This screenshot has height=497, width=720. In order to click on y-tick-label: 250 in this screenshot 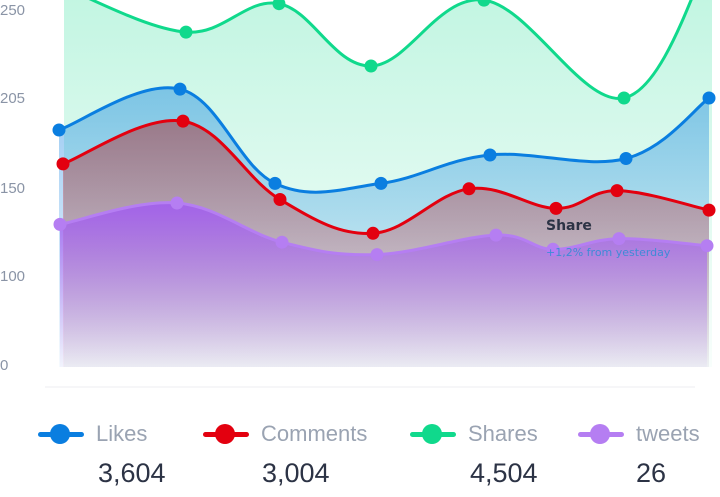, I will do `click(12, 10)`.